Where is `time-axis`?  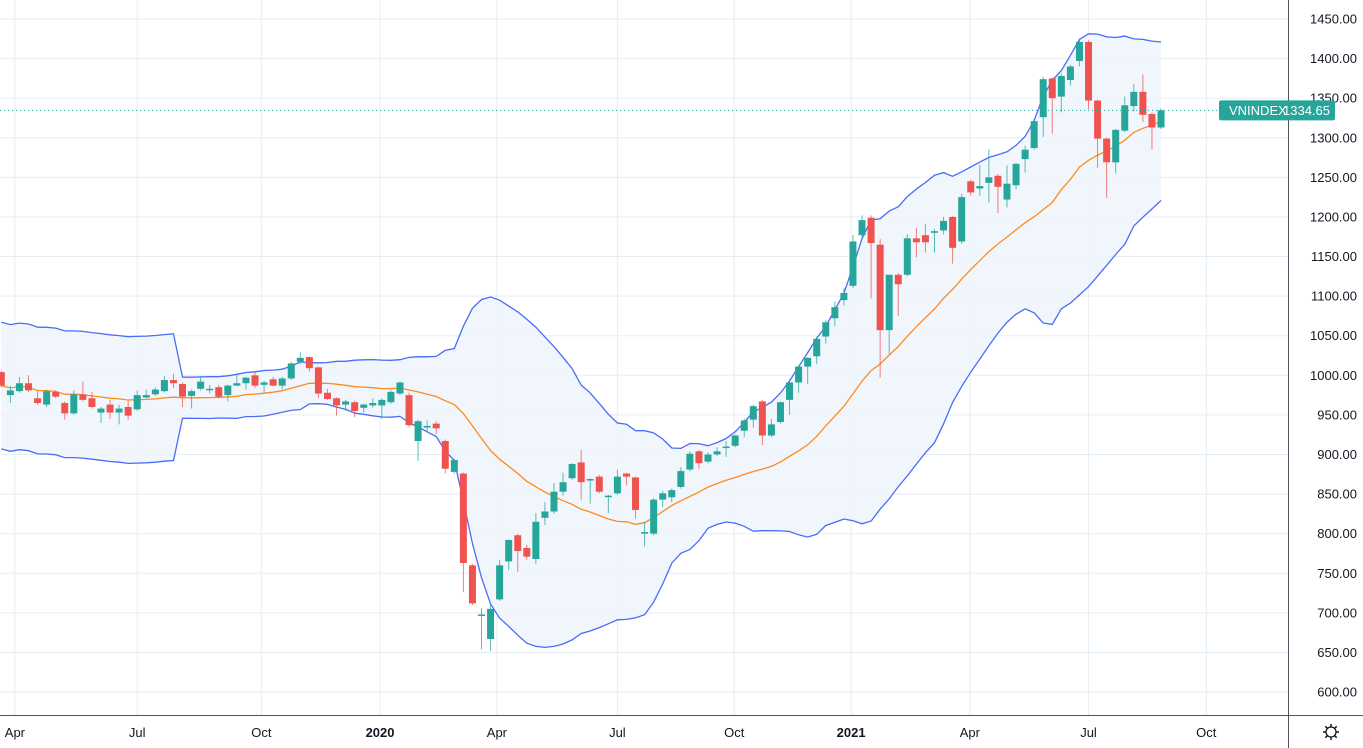 time-axis is located at coordinates (644, 731).